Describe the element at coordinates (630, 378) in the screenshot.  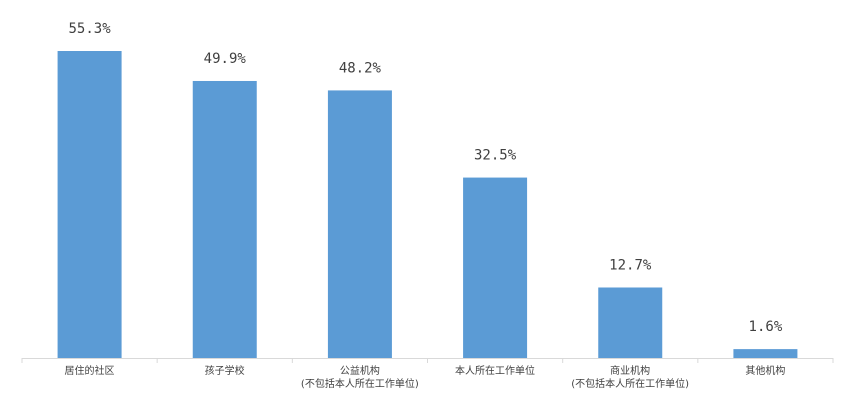
I see `x-tick-label: 商业机构 (不包括本人所在工作单位)` at that location.